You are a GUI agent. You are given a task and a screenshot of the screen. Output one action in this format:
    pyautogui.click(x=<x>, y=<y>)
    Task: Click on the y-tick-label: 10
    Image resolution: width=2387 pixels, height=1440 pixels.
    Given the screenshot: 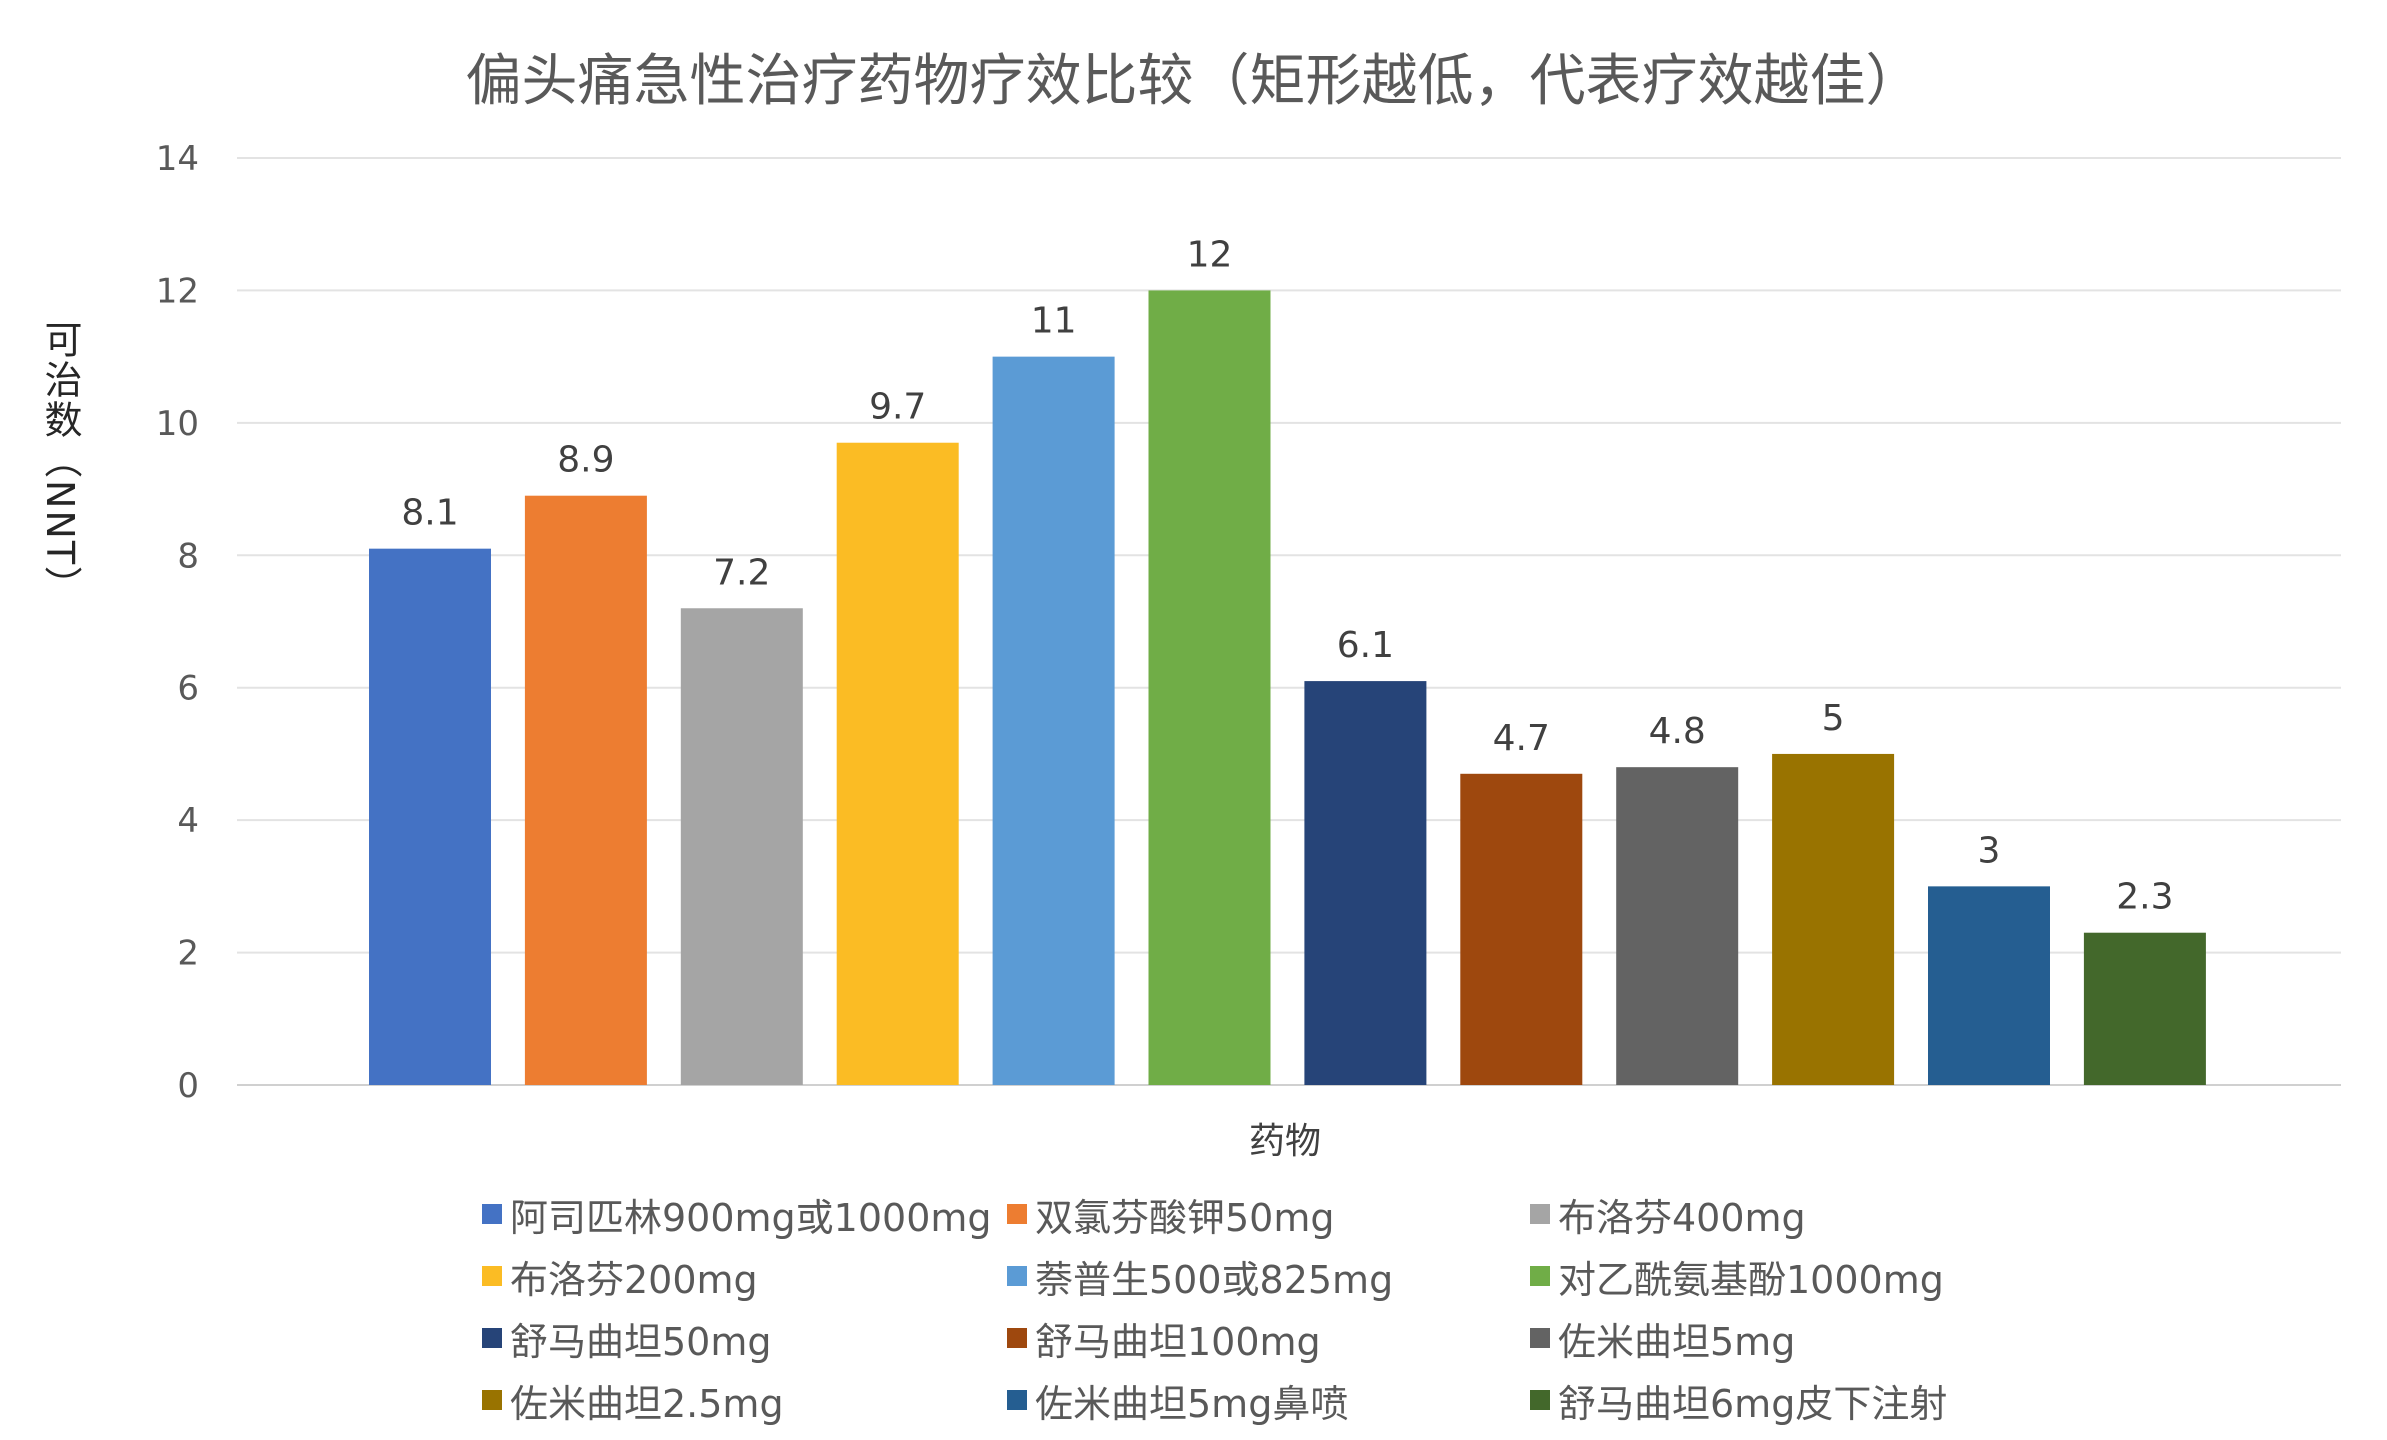 What is the action you would take?
    pyautogui.click(x=177, y=424)
    